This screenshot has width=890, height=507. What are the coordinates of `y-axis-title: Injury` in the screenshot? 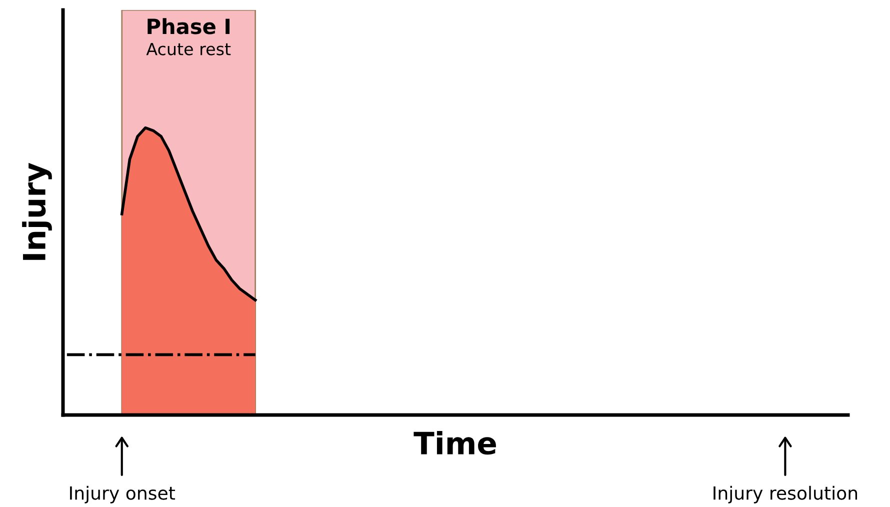 It's located at (37, 211).